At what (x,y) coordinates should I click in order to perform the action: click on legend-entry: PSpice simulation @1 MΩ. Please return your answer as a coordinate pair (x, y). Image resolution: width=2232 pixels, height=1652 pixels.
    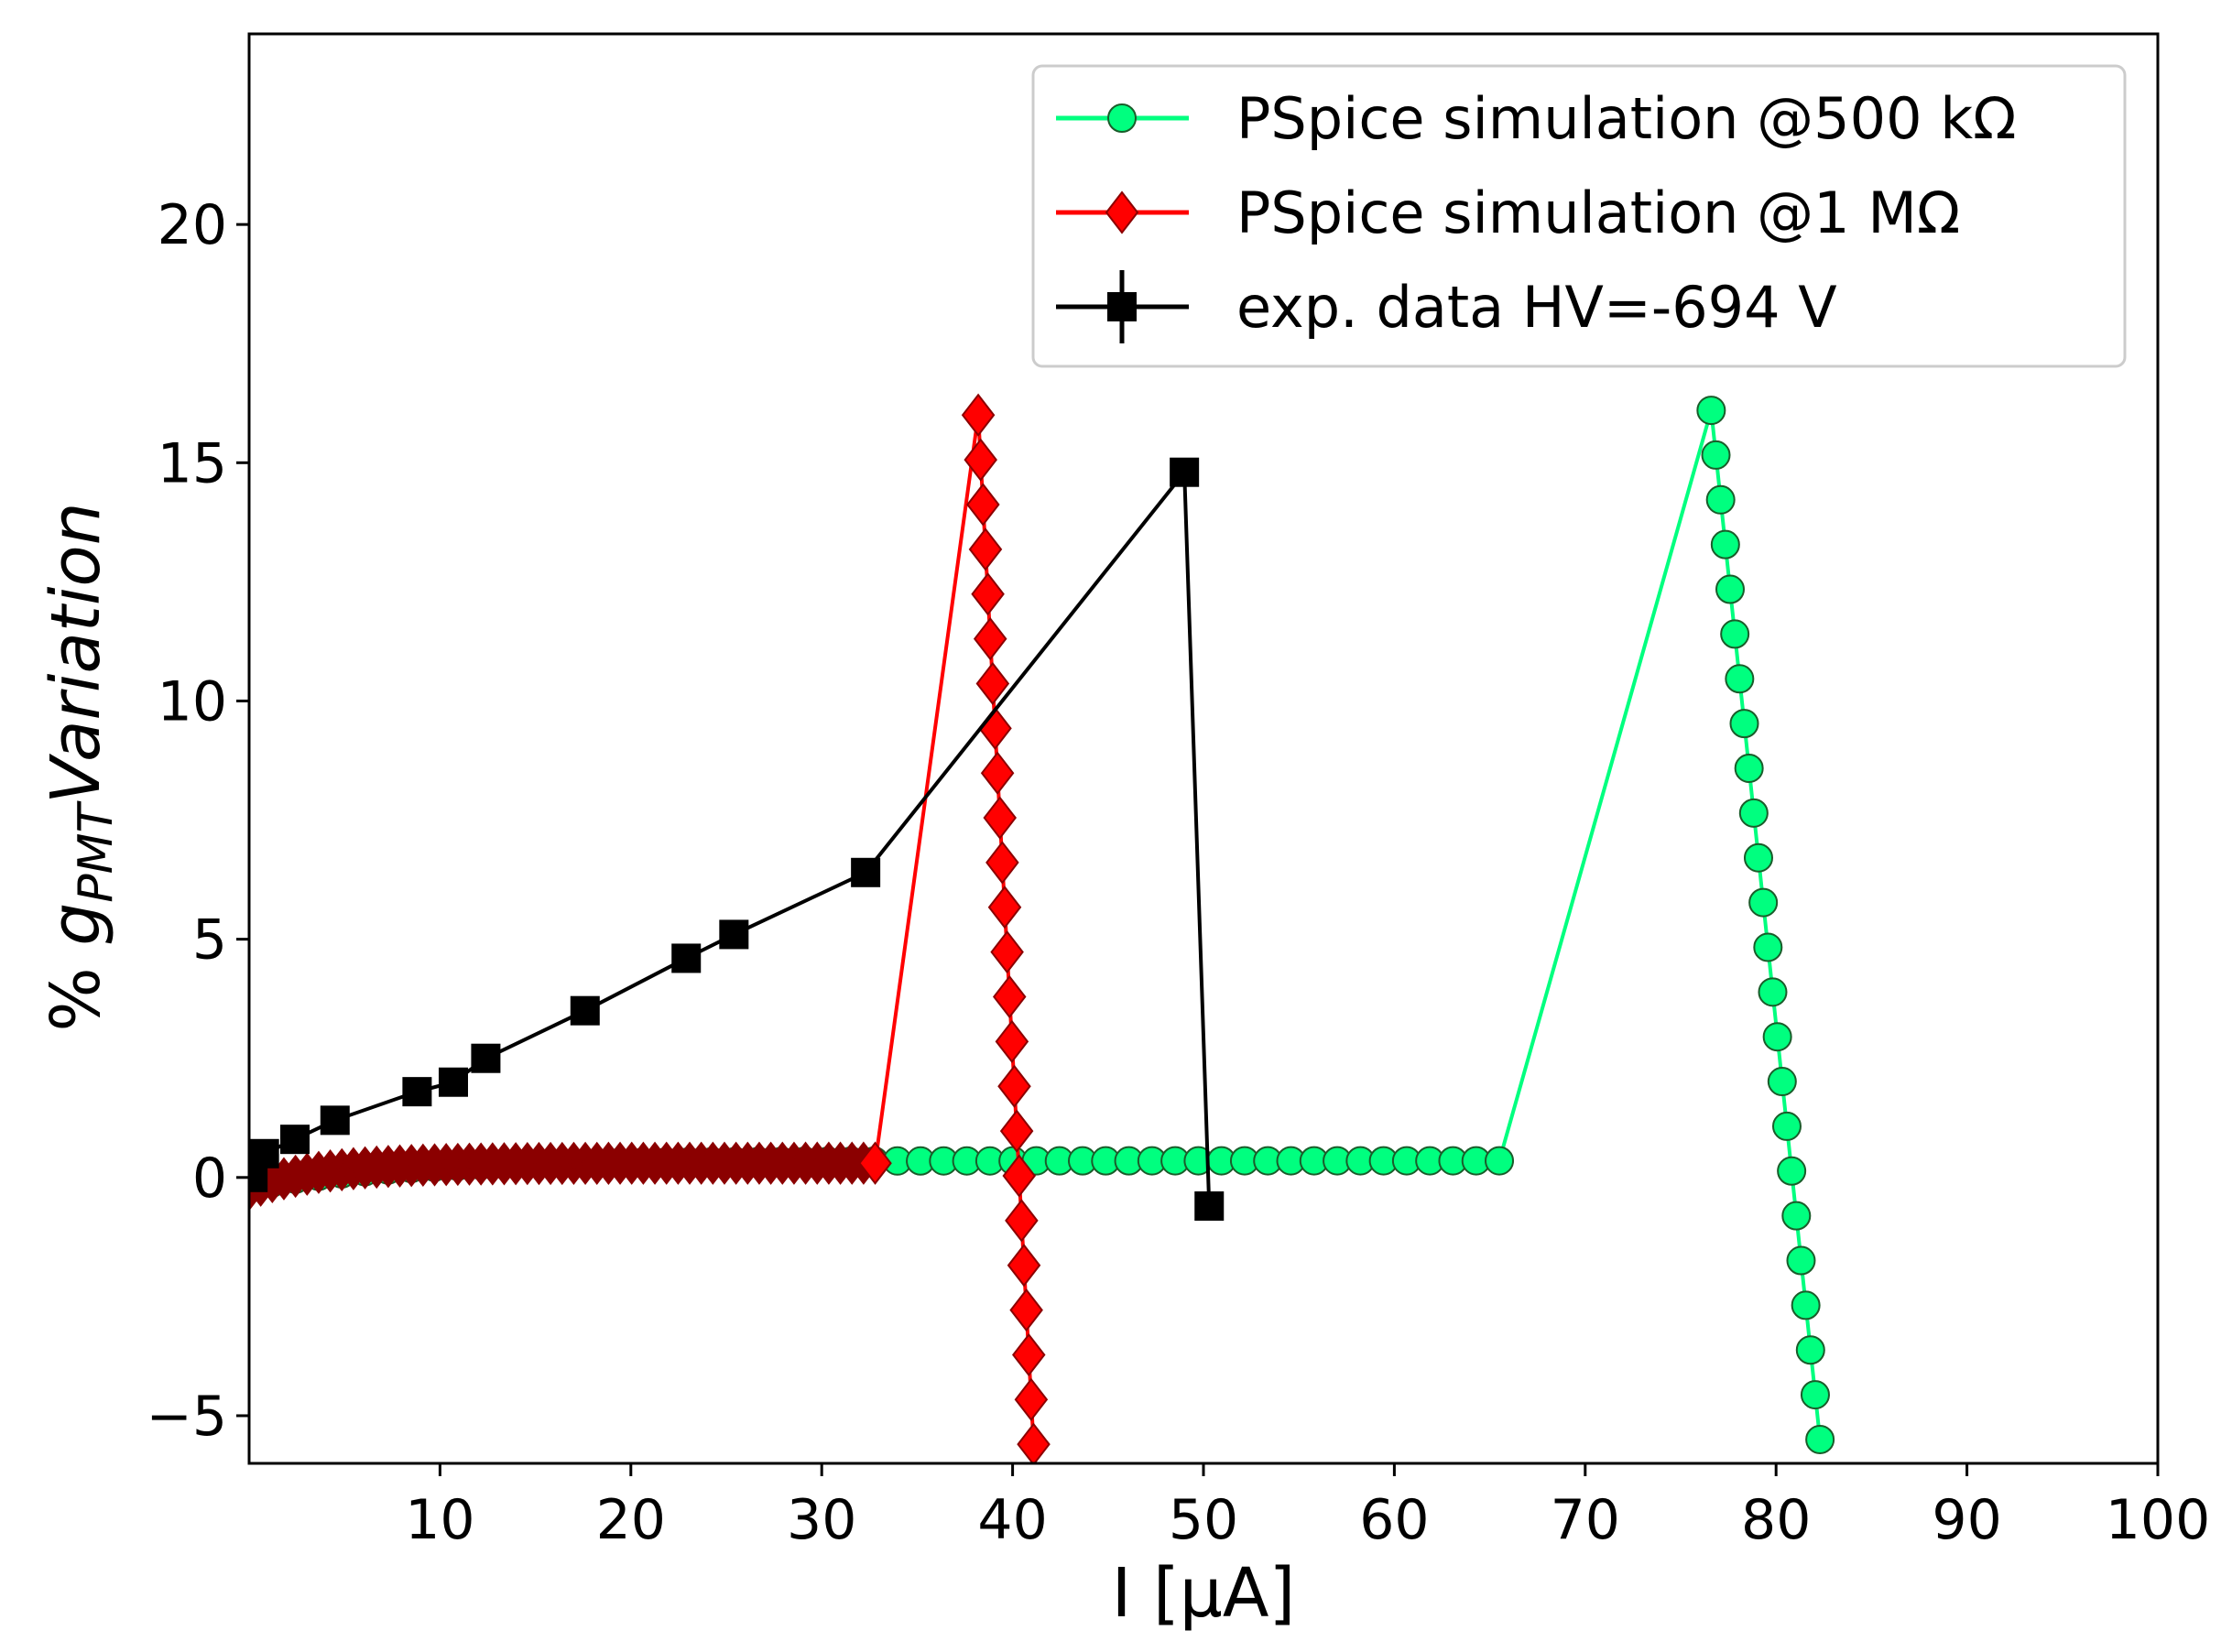
    Looking at the image, I should click on (1508, 212).